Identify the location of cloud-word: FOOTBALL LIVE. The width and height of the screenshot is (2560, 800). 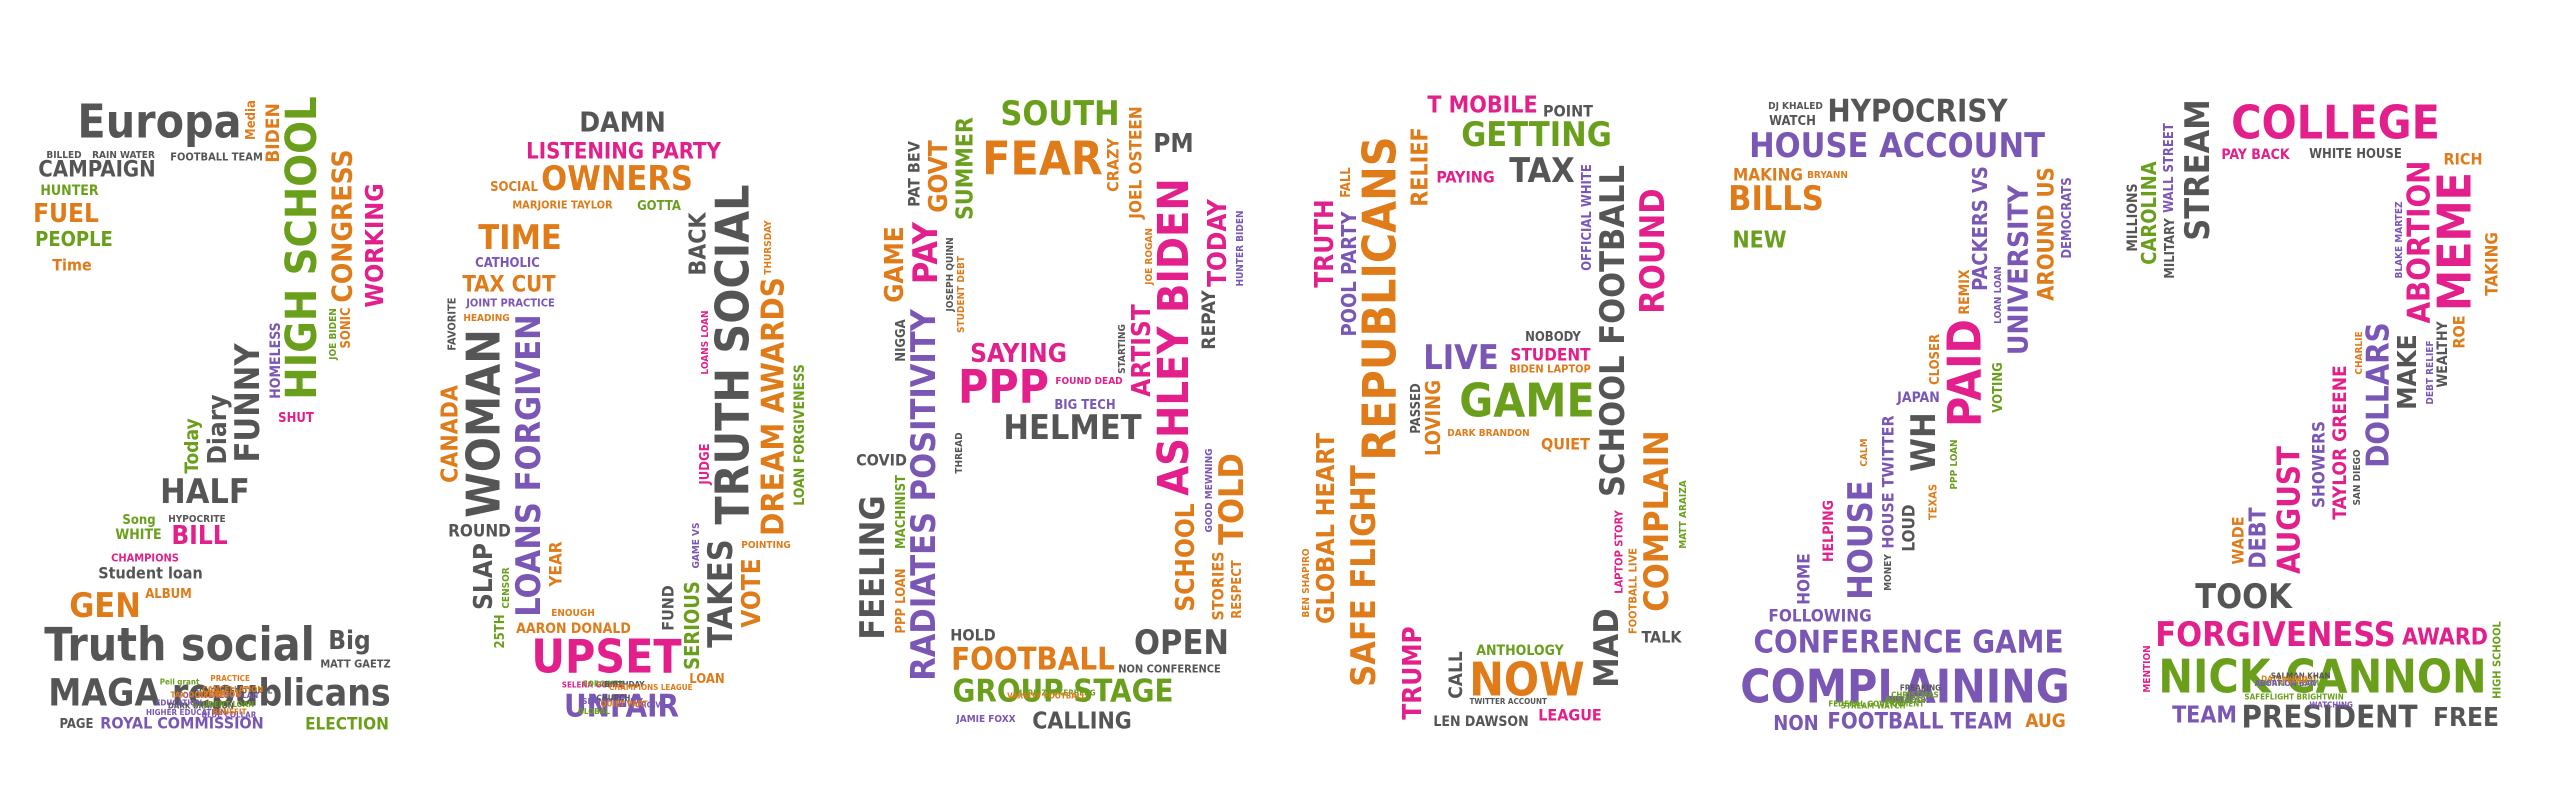
(1633, 591).